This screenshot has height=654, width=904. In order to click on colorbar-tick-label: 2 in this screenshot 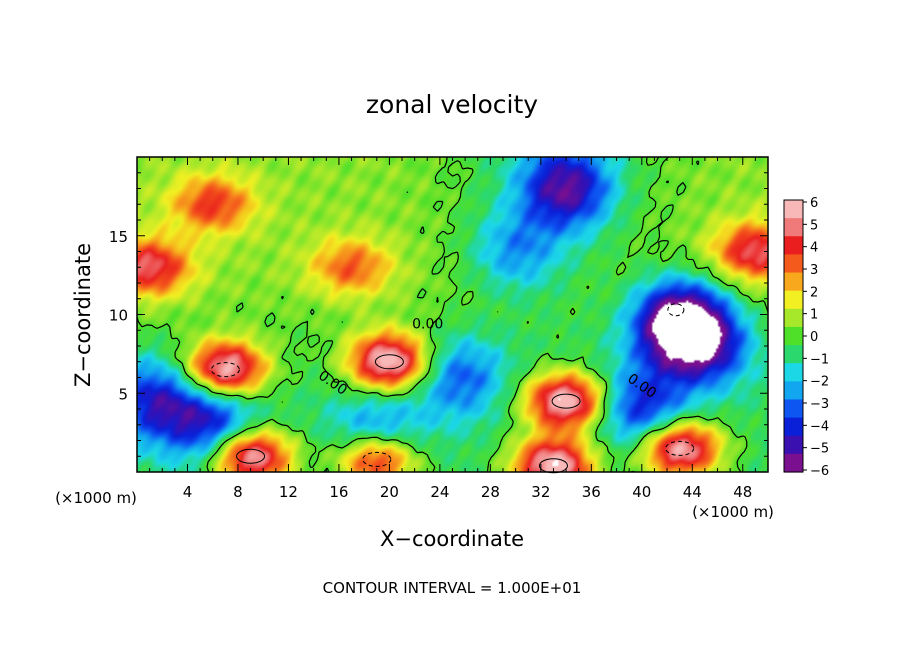, I will do `click(814, 292)`.